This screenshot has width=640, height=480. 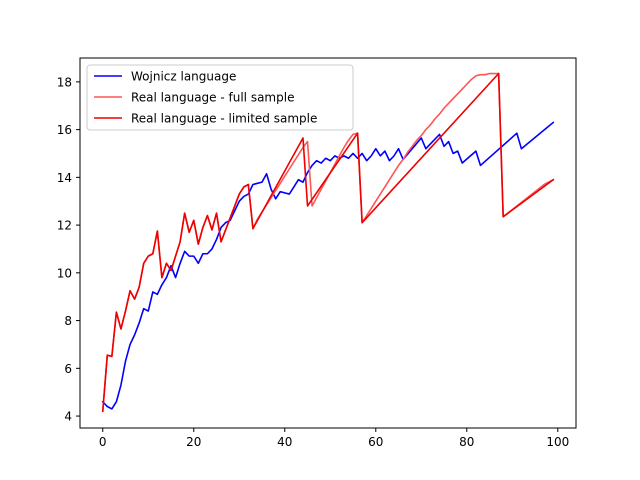 I want to click on x-tick-label: 0, so click(x=103, y=442).